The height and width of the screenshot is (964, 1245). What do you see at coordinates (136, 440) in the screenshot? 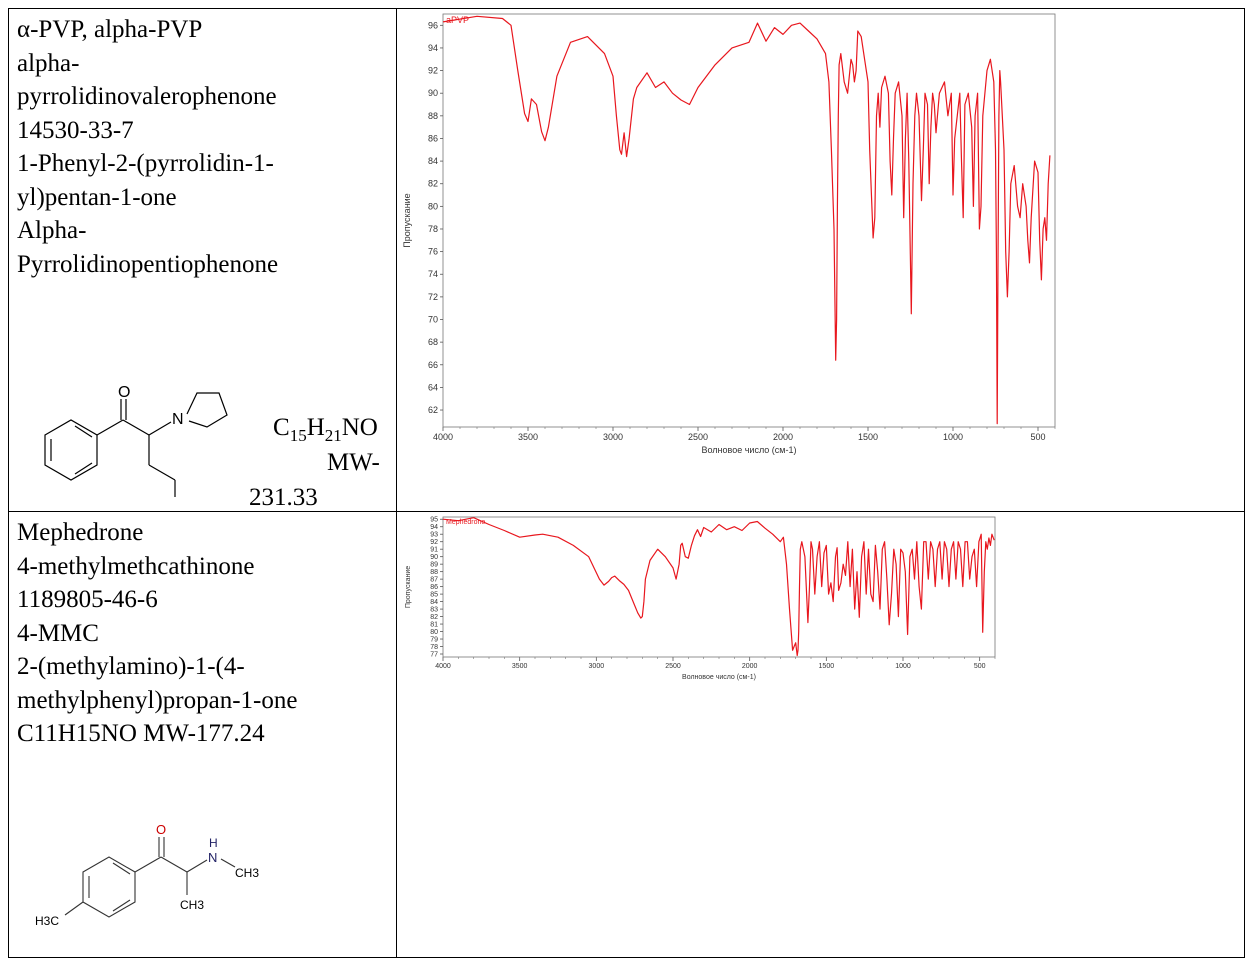
I see `alpha-pvp-structure: O N` at bounding box center [136, 440].